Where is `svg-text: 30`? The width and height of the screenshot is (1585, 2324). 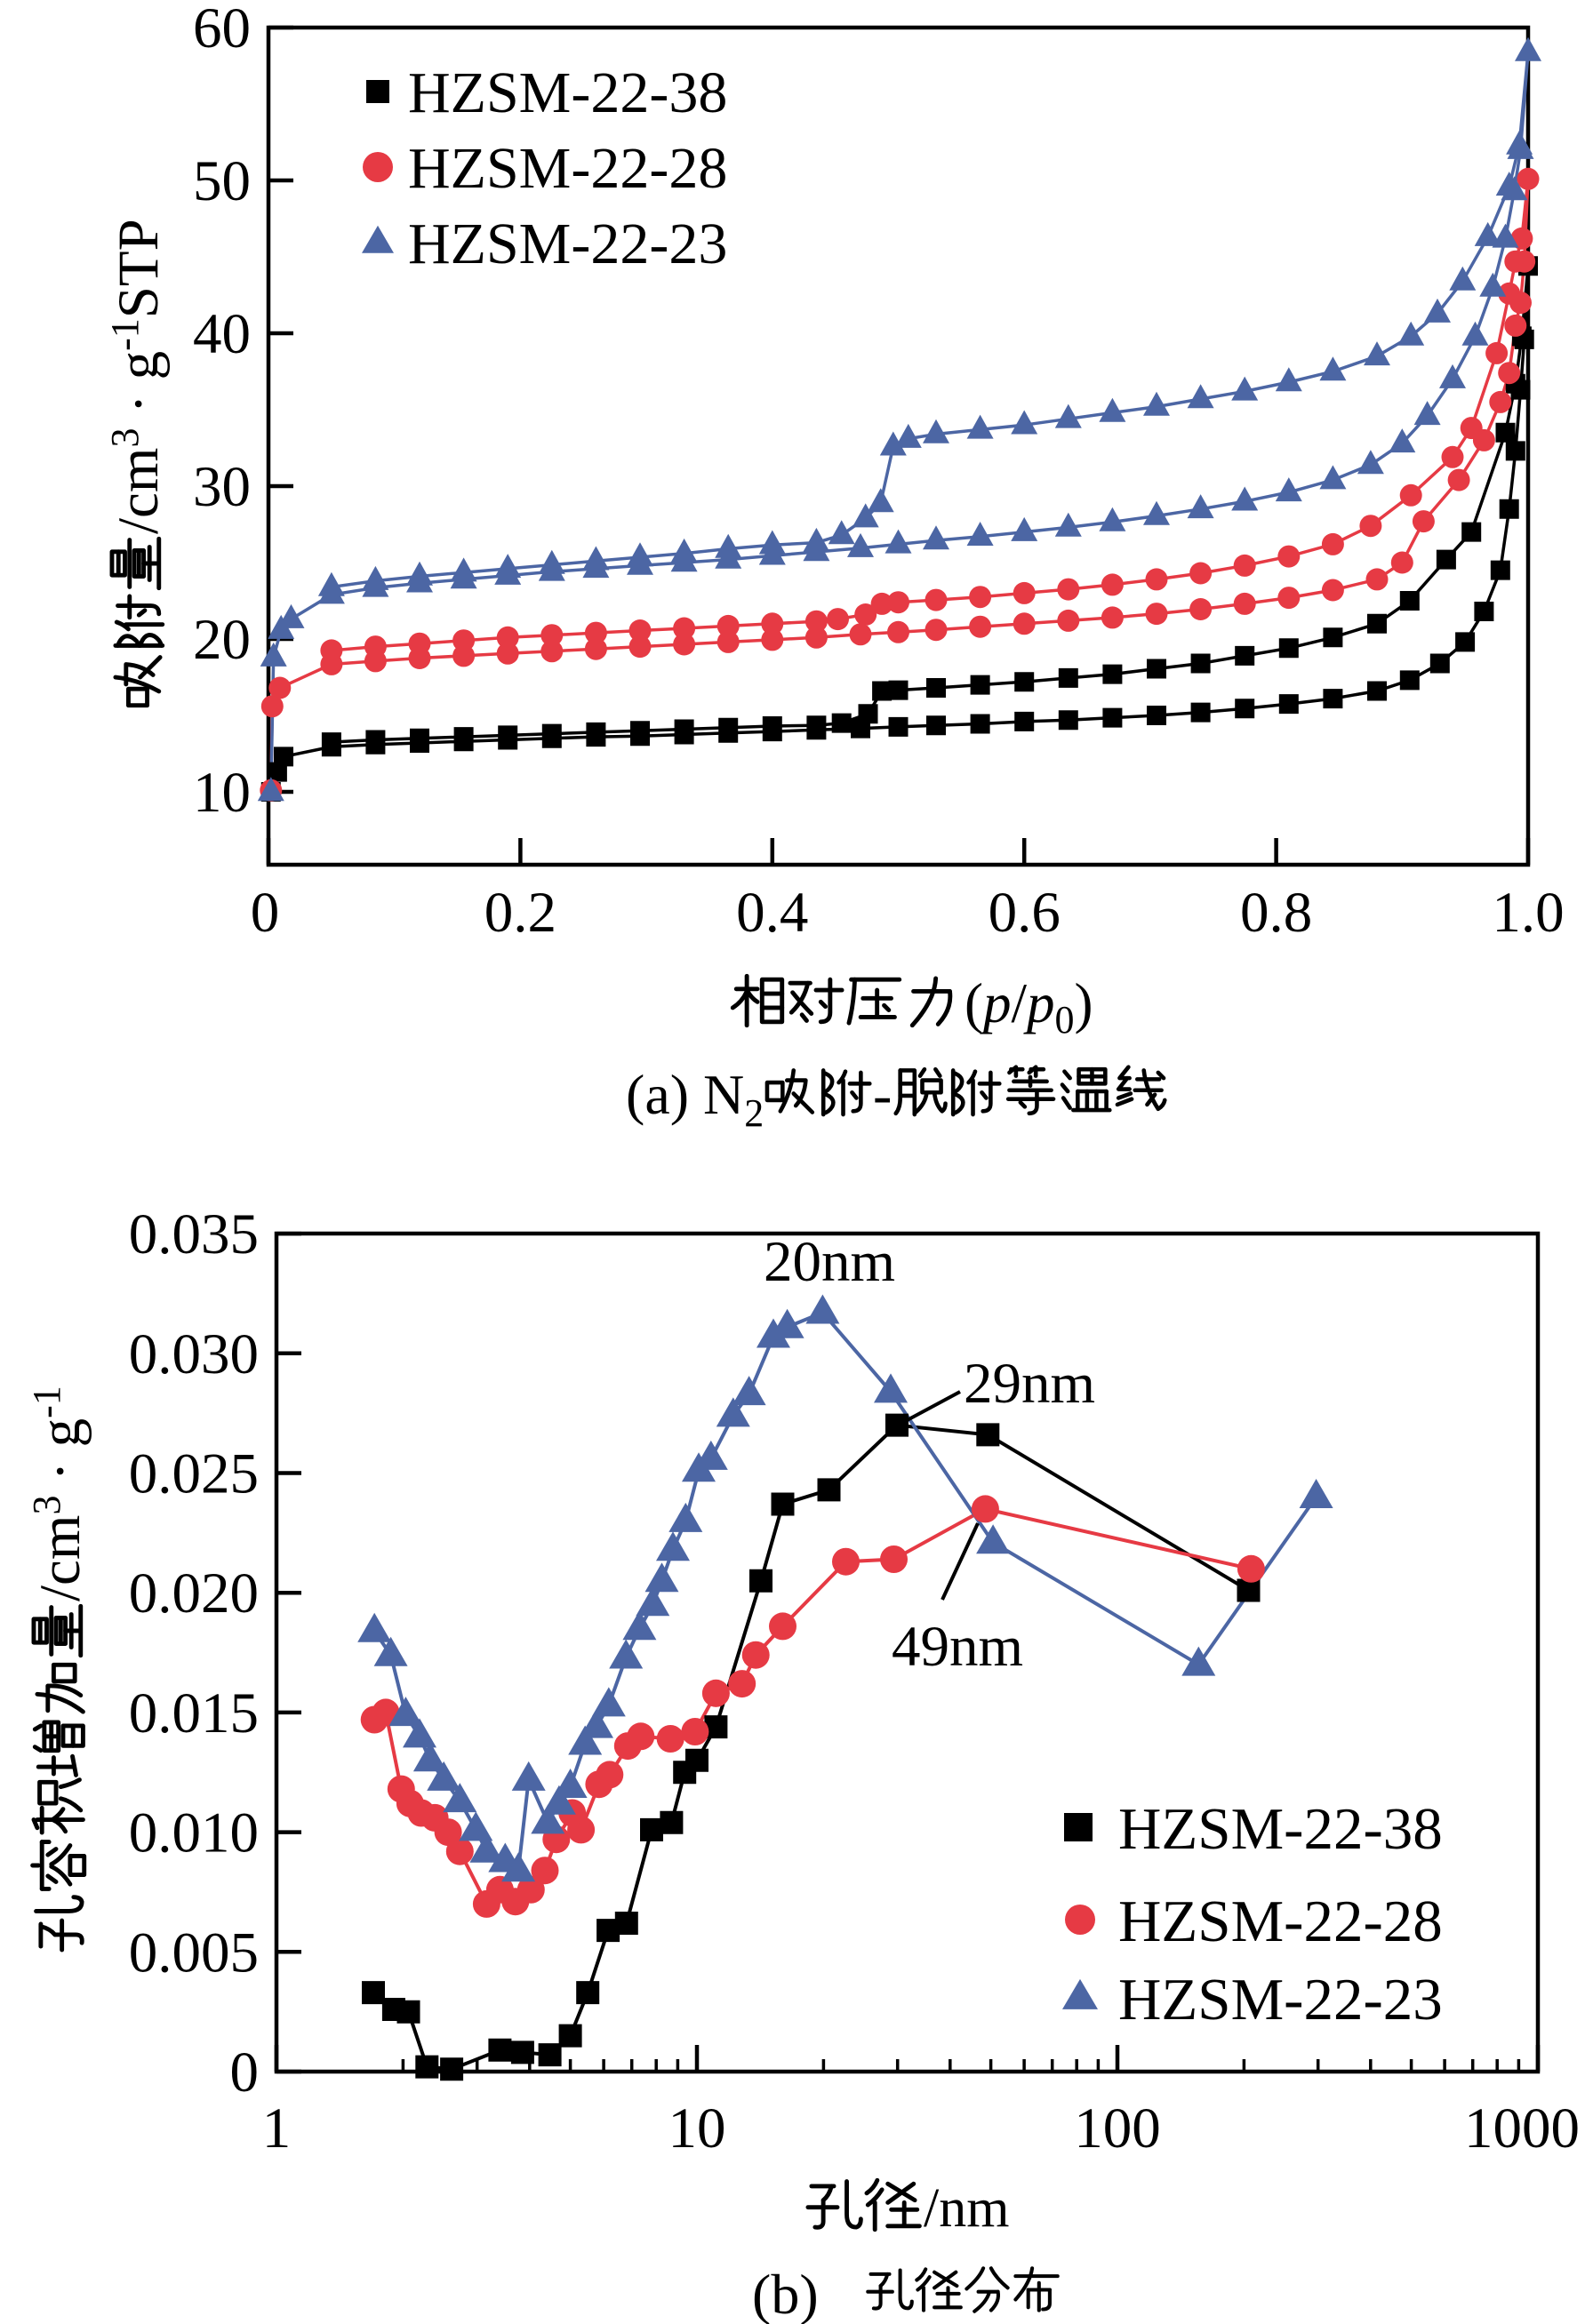
svg-text: 30 is located at coordinates (222, 487).